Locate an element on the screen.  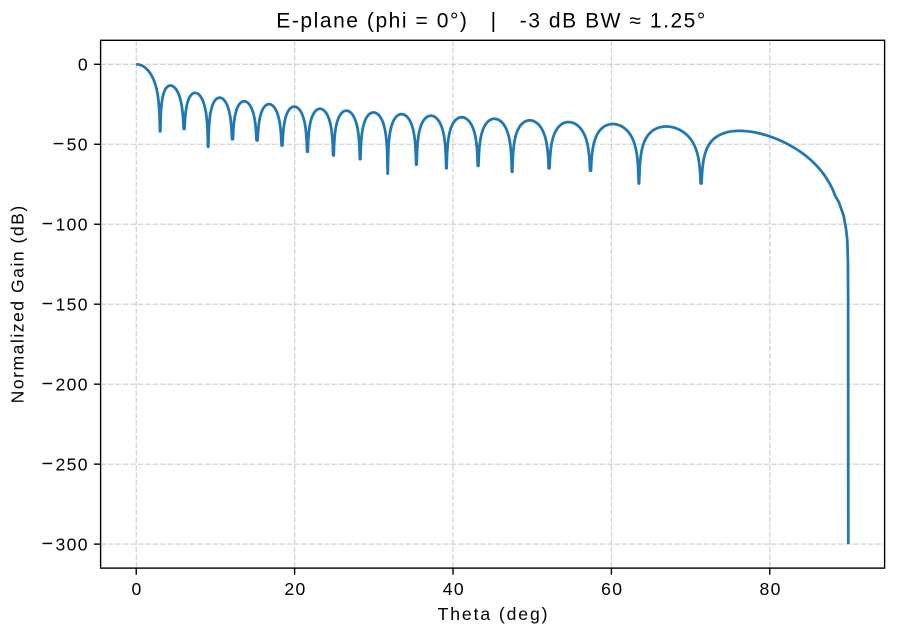
svg-text: 300 is located at coordinates (72, 544).